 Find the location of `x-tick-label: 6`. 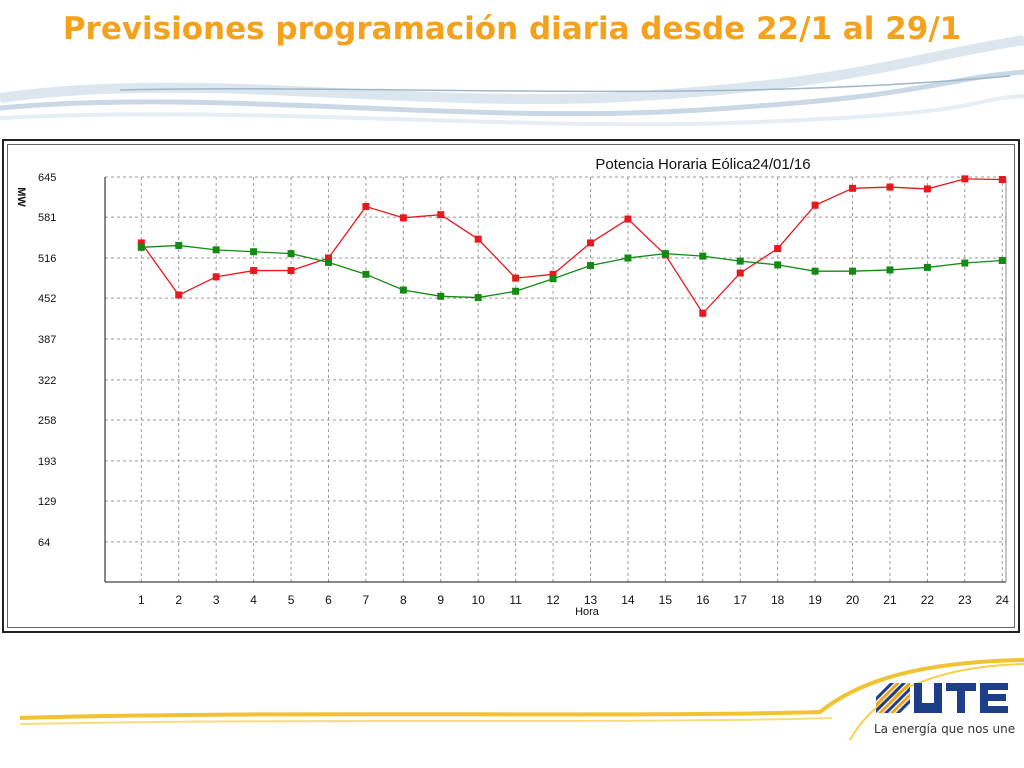

x-tick-label: 6 is located at coordinates (328, 600).